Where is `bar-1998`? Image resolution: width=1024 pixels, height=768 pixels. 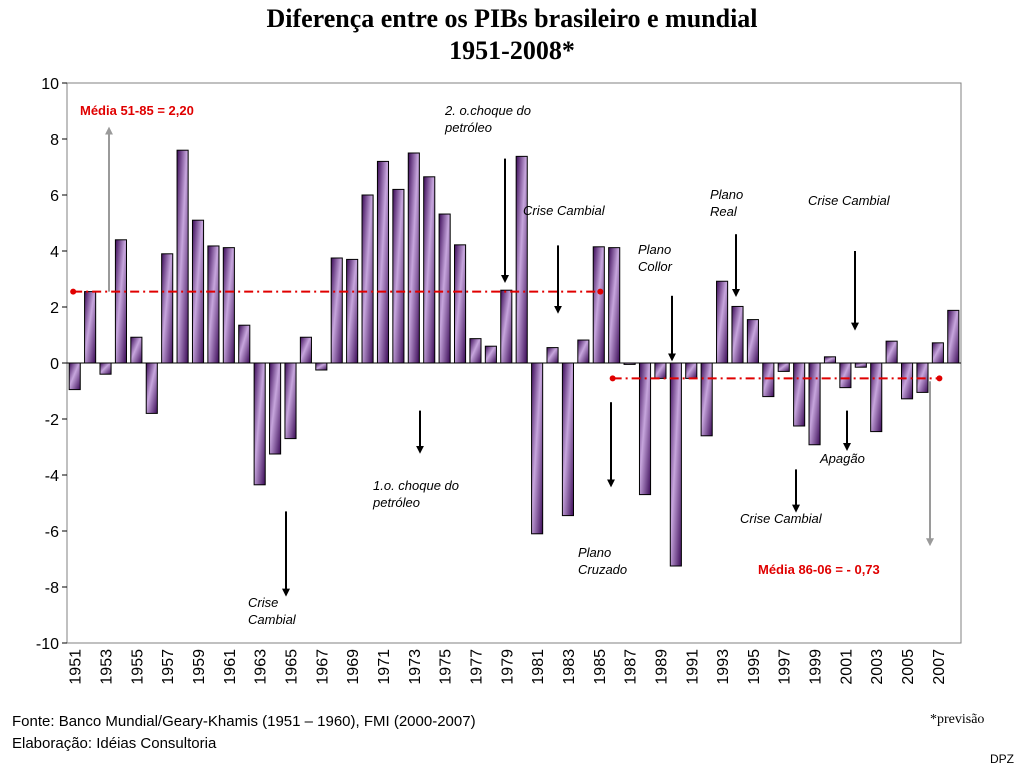
bar-1998 is located at coordinates (799, 394).